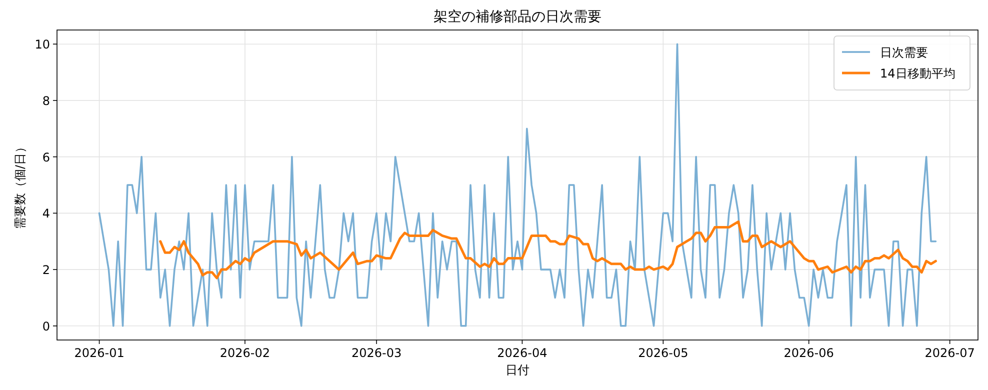 Image resolution: width=988 pixels, height=390 pixels. What do you see at coordinates (904, 53) in the screenshot?
I see `legend-label: 日次需要` at bounding box center [904, 53].